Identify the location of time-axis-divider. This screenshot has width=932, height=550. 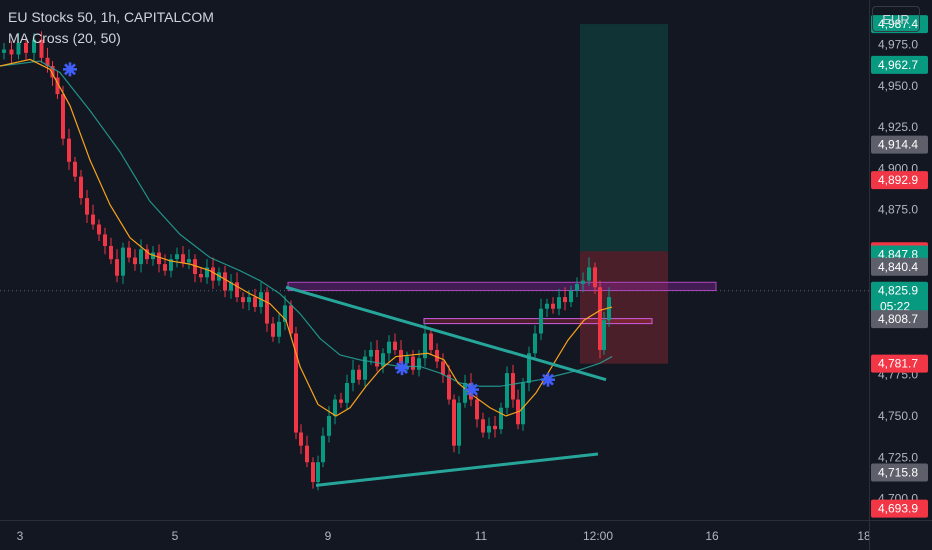
(466, 520).